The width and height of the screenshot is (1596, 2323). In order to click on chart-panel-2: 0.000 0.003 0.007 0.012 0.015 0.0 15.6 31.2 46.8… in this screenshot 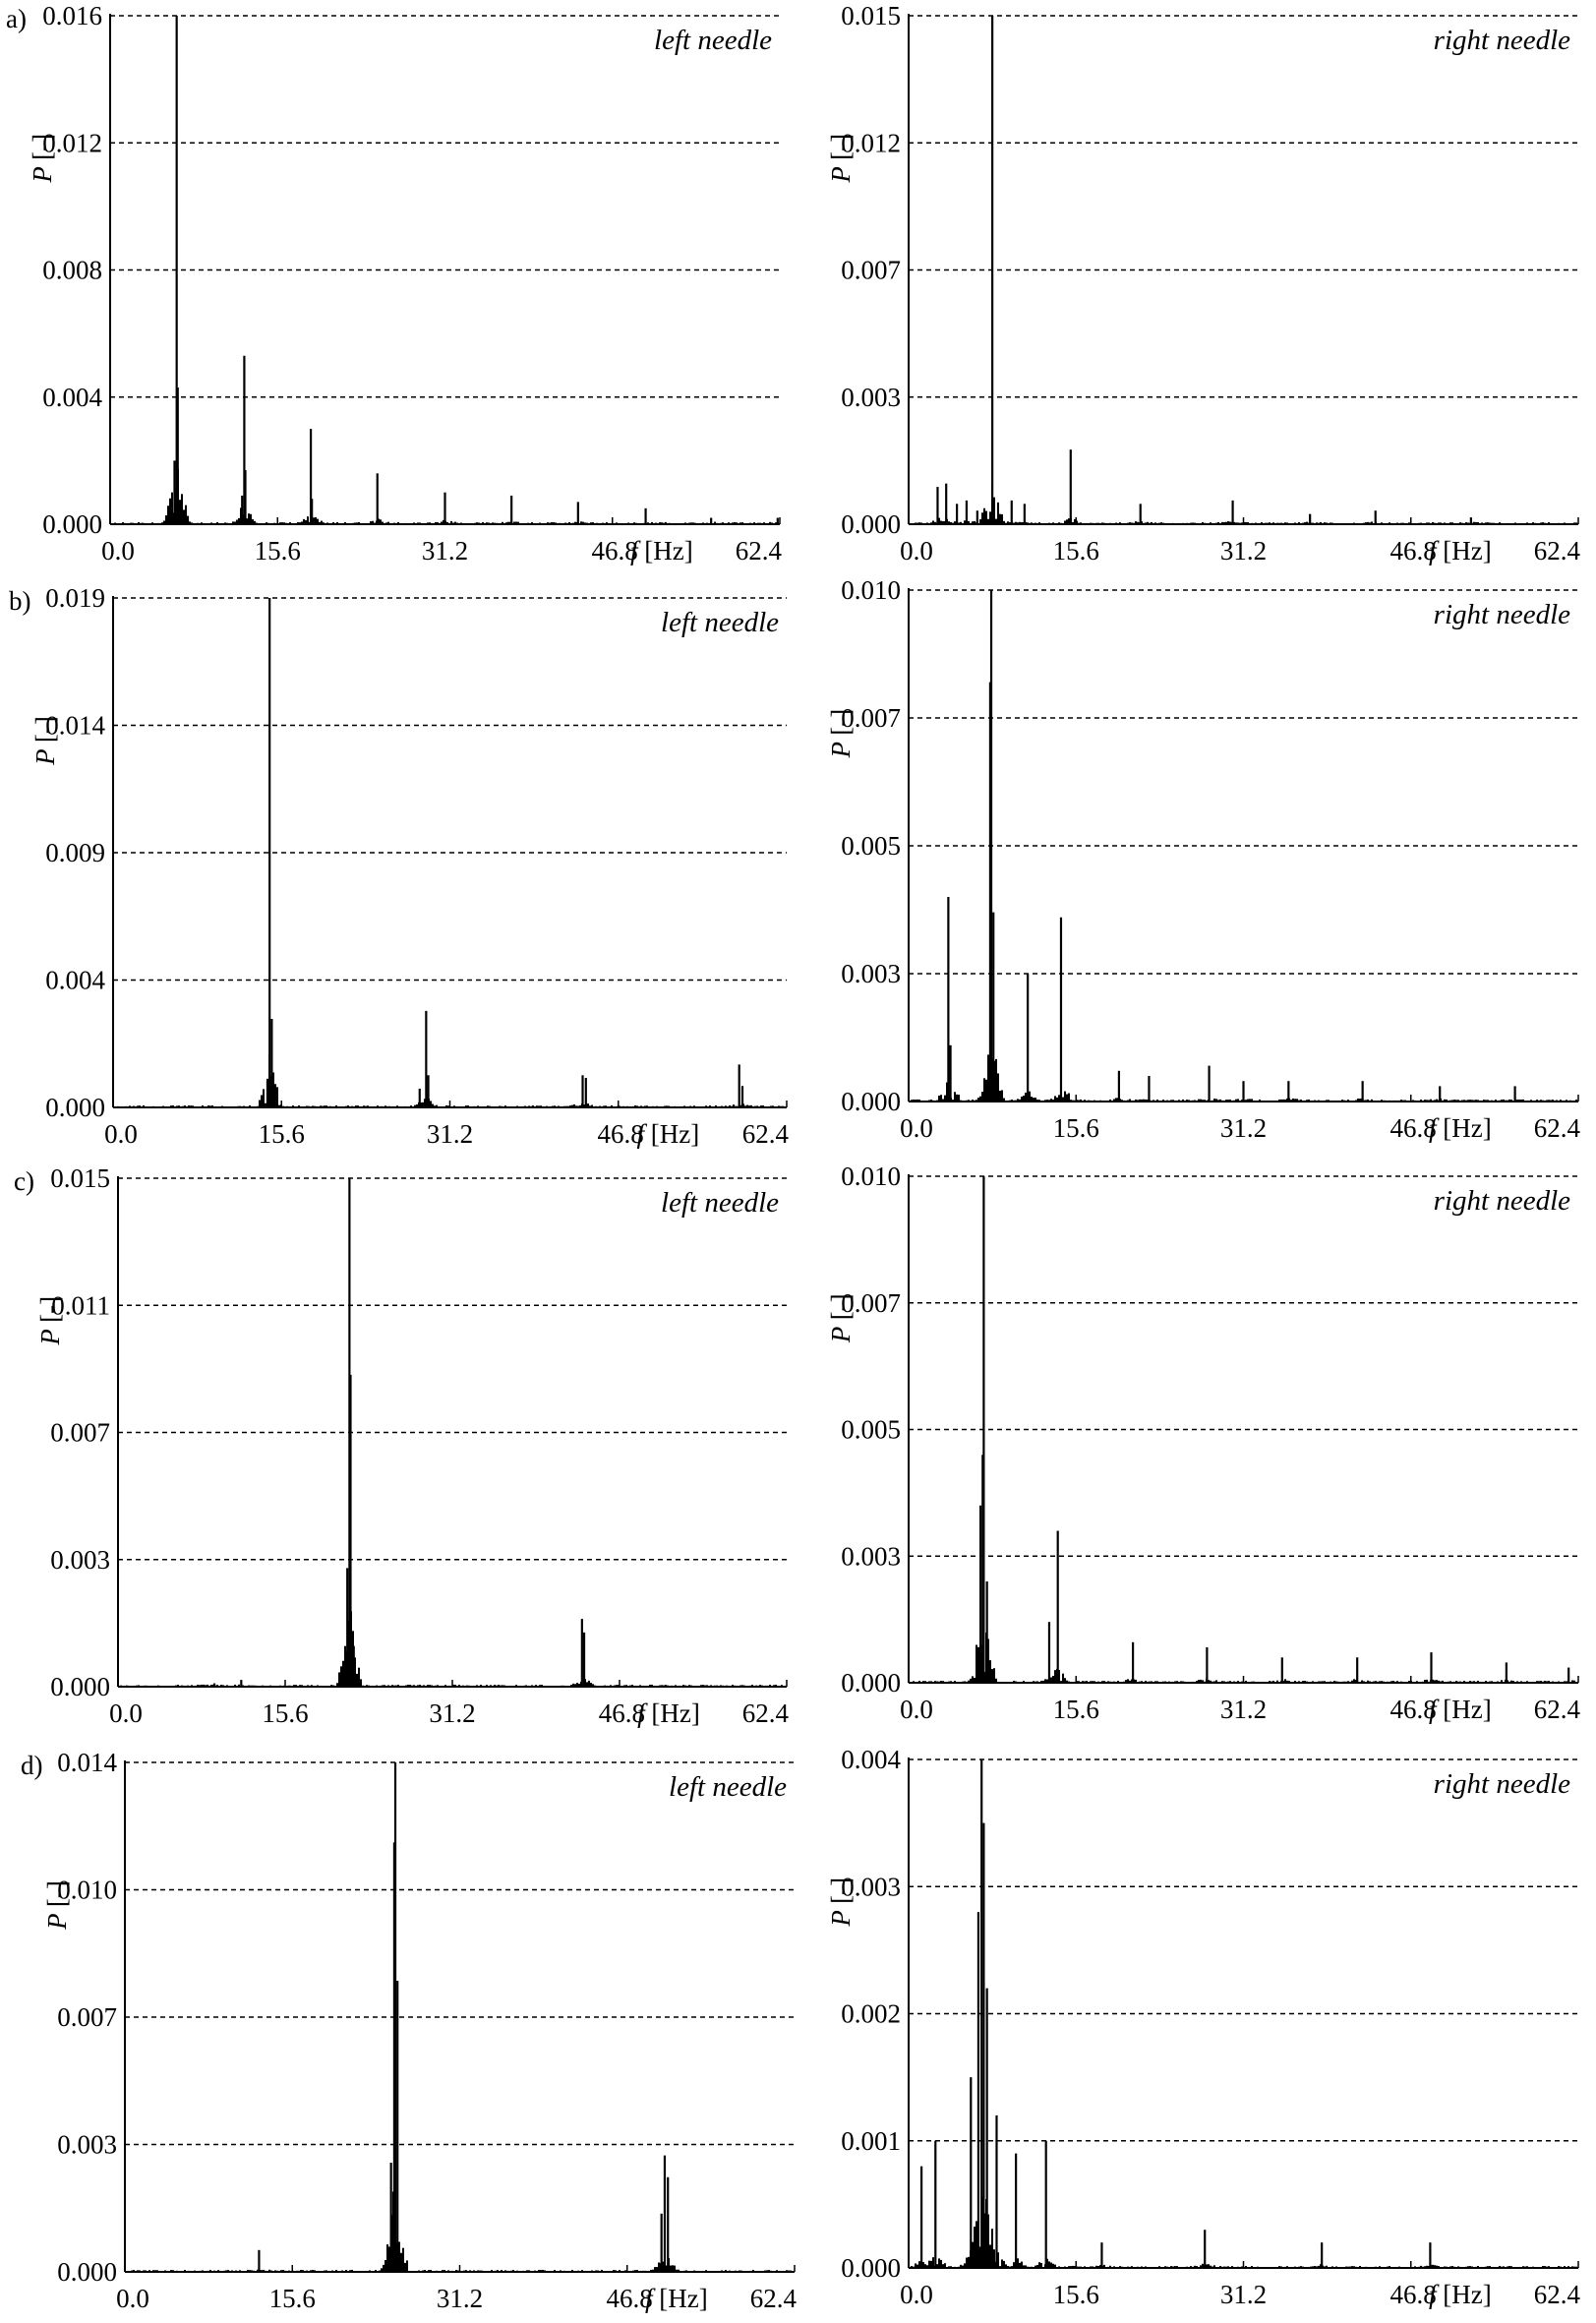, I will do `click(1203, 283)`.